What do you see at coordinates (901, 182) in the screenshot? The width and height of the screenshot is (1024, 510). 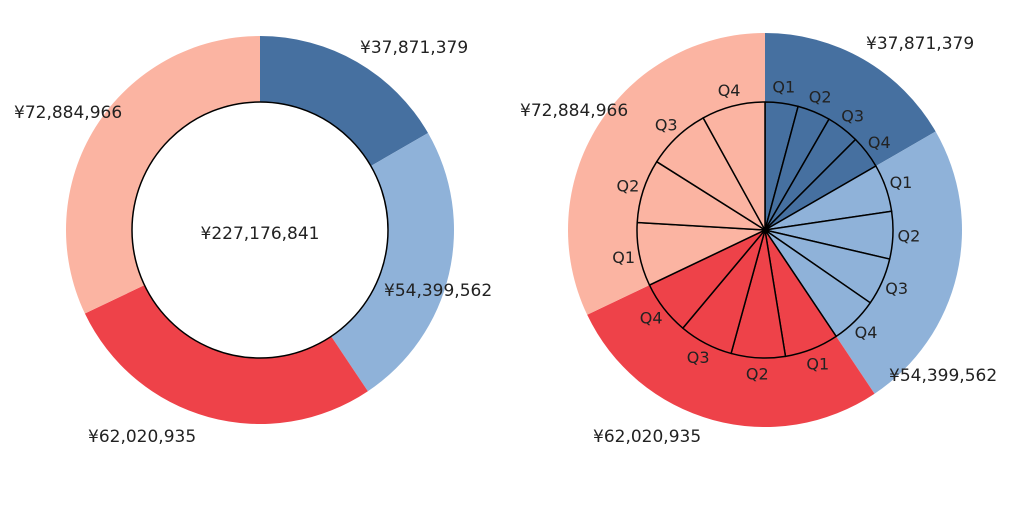 I see `nested-quarter-label-b-q1: Q1` at bounding box center [901, 182].